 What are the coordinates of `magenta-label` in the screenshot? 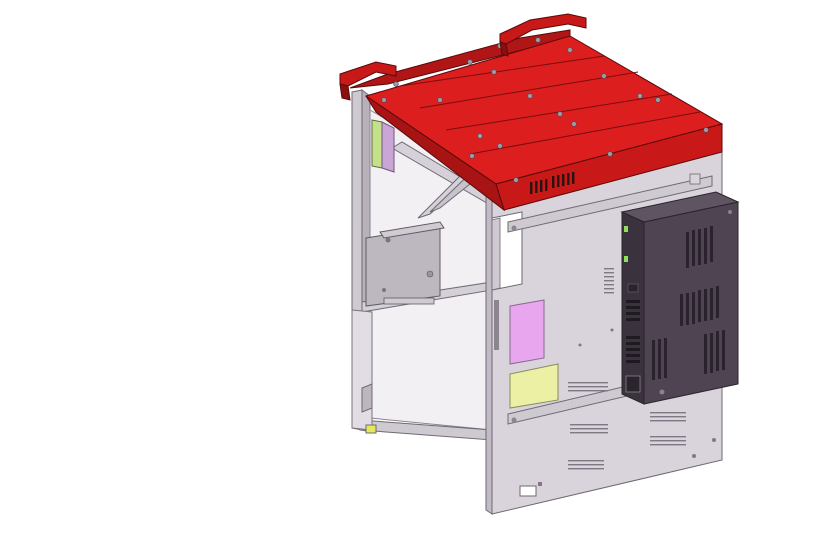 It's located at (527, 332).